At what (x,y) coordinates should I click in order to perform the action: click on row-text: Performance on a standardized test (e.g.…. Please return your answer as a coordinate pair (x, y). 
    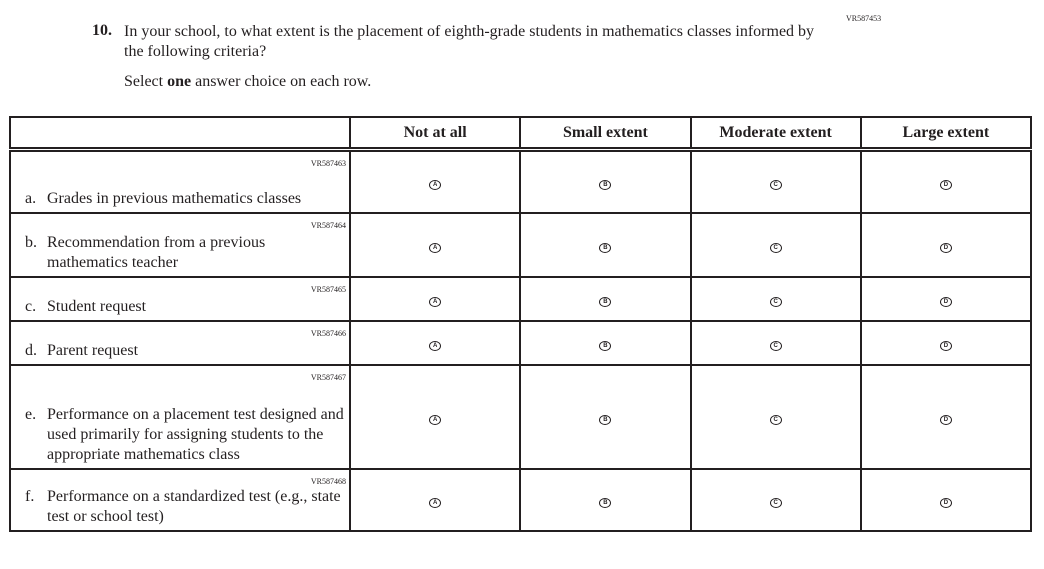
    Looking at the image, I should click on (194, 506).